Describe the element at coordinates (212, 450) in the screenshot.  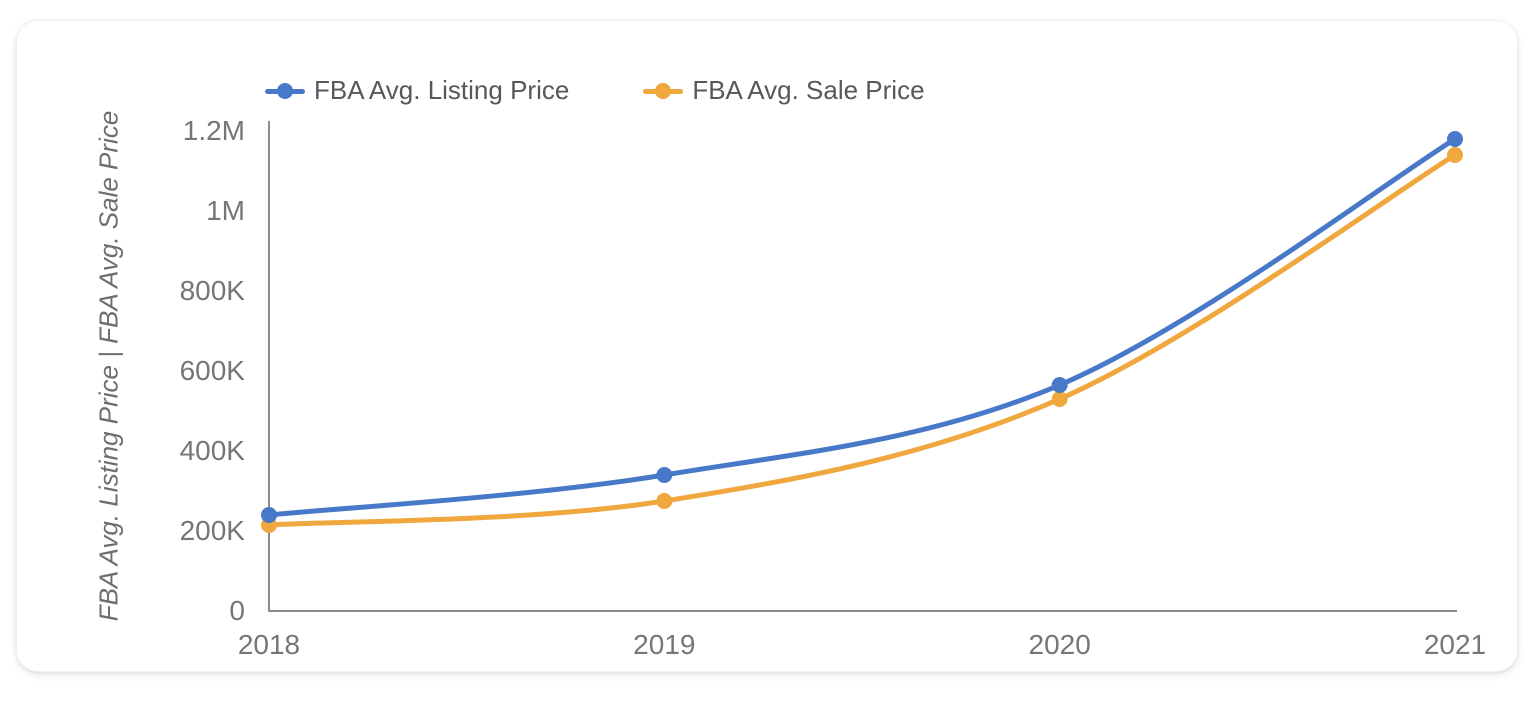
I see `y-tick-label-400K: 400K` at that location.